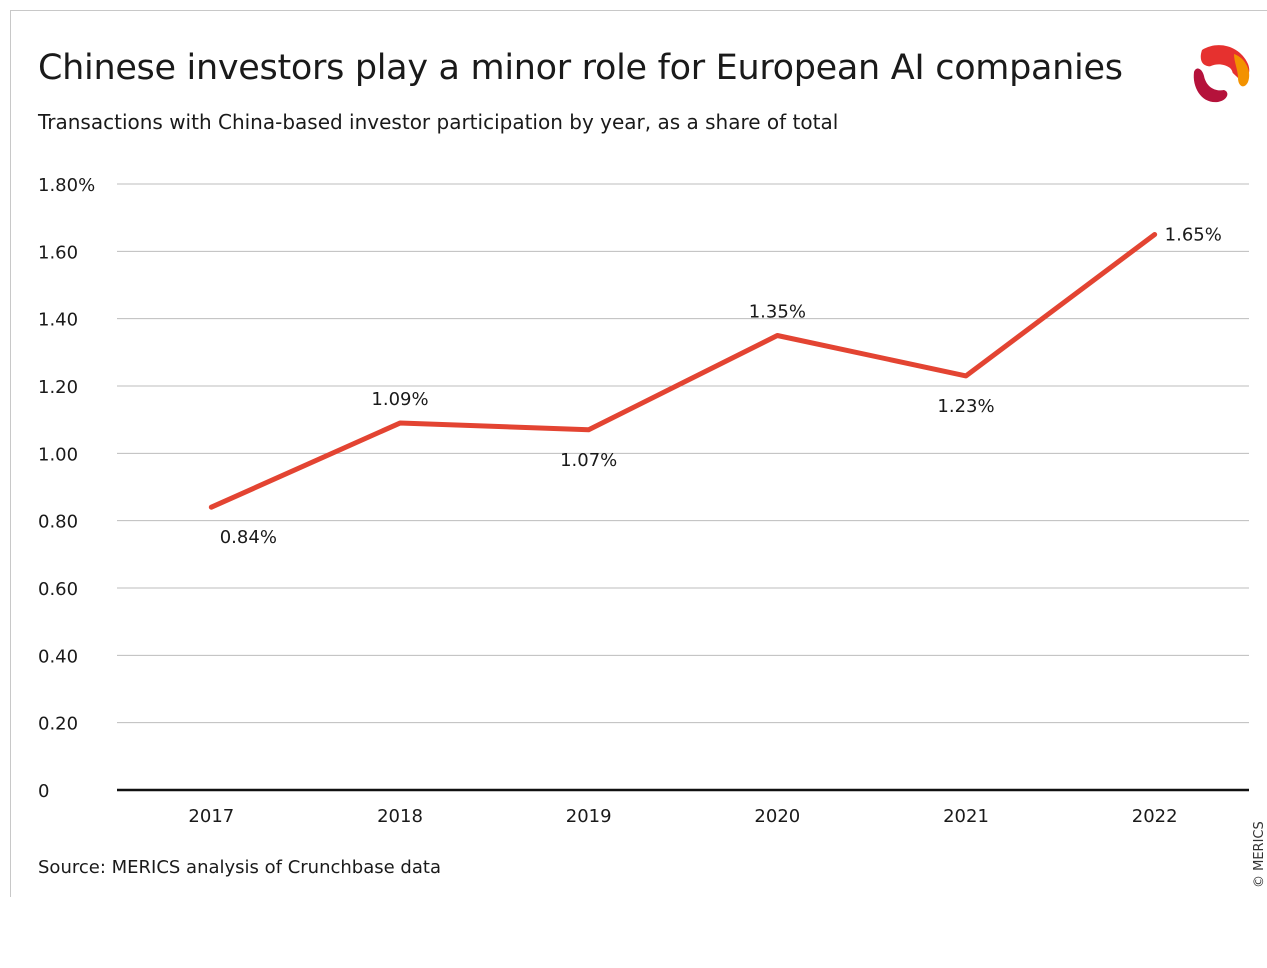  Describe the element at coordinates (1258, 858) in the screenshot. I see `copyright-text: © MERICS` at that location.